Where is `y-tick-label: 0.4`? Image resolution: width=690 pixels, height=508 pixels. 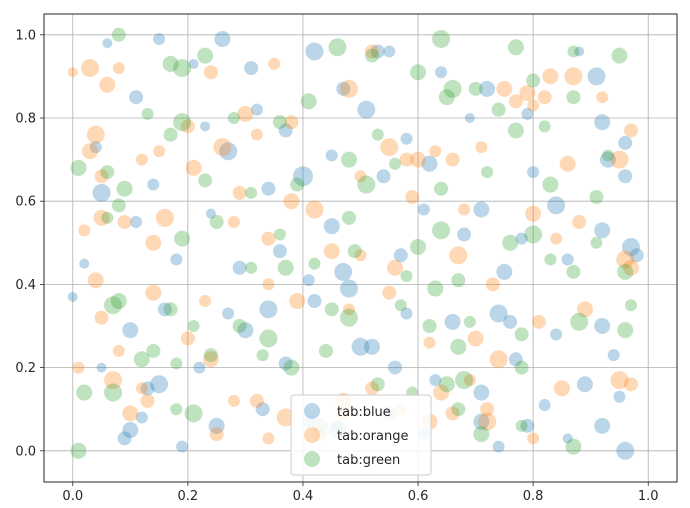 y-tick-label: 0.4 is located at coordinates (25, 285).